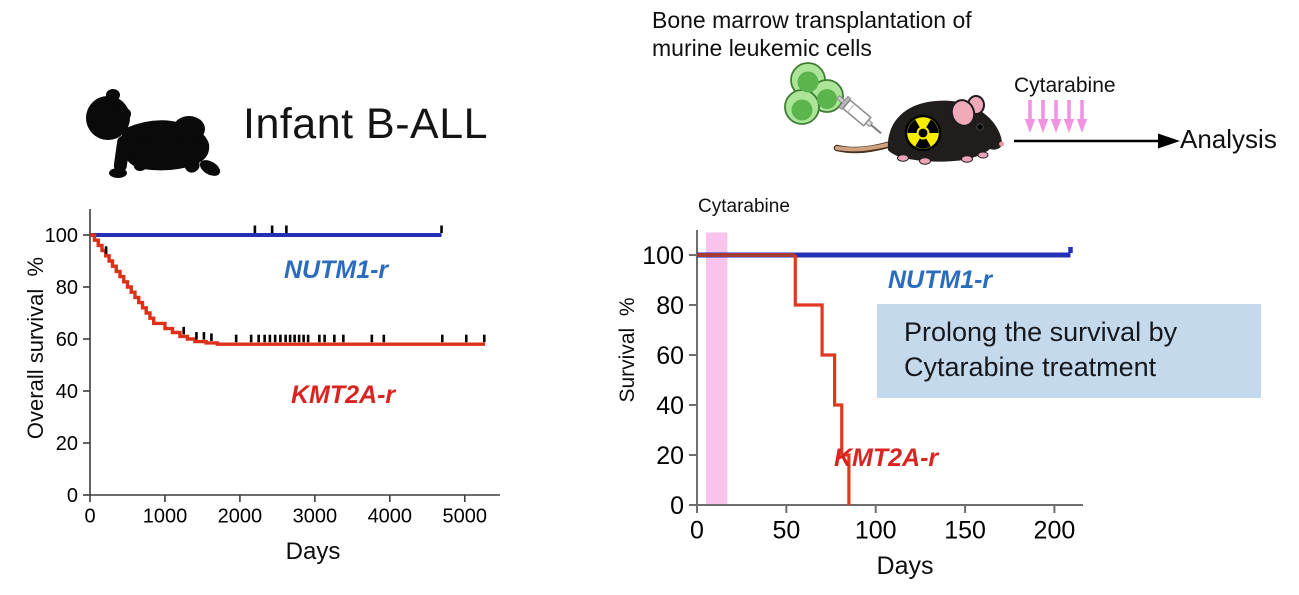  I want to click on svg-text: 4000, so click(390, 516).